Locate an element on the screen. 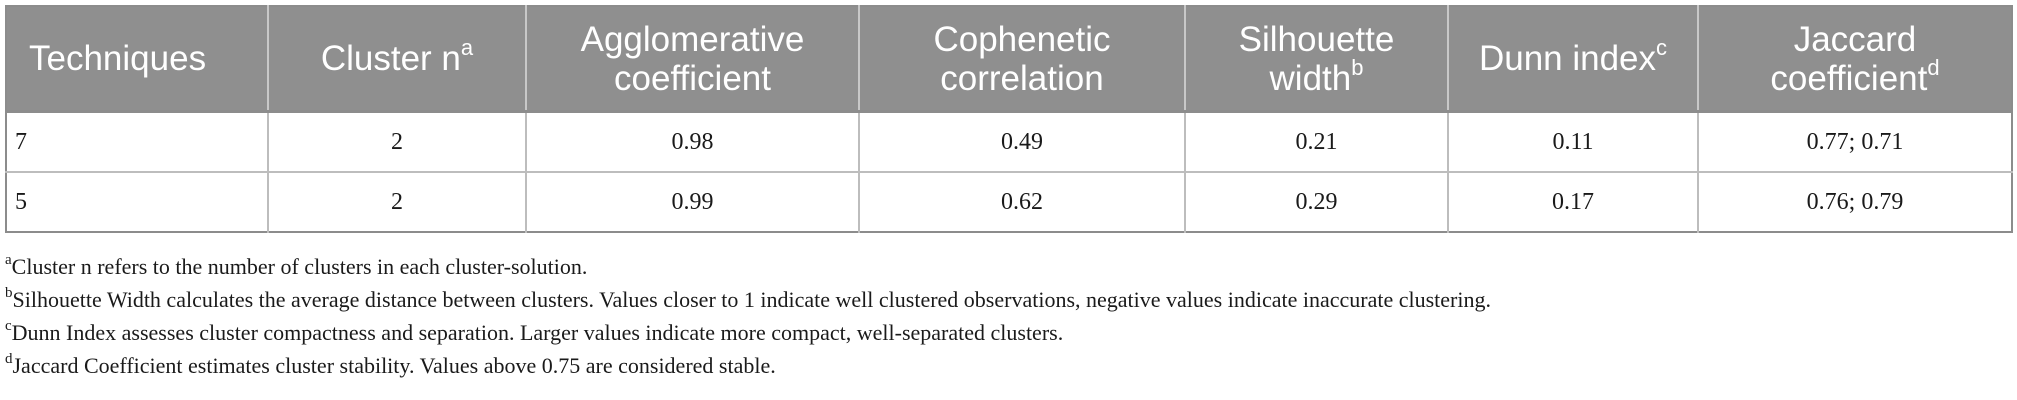  header-techniques: Techniques is located at coordinates (137, 59).